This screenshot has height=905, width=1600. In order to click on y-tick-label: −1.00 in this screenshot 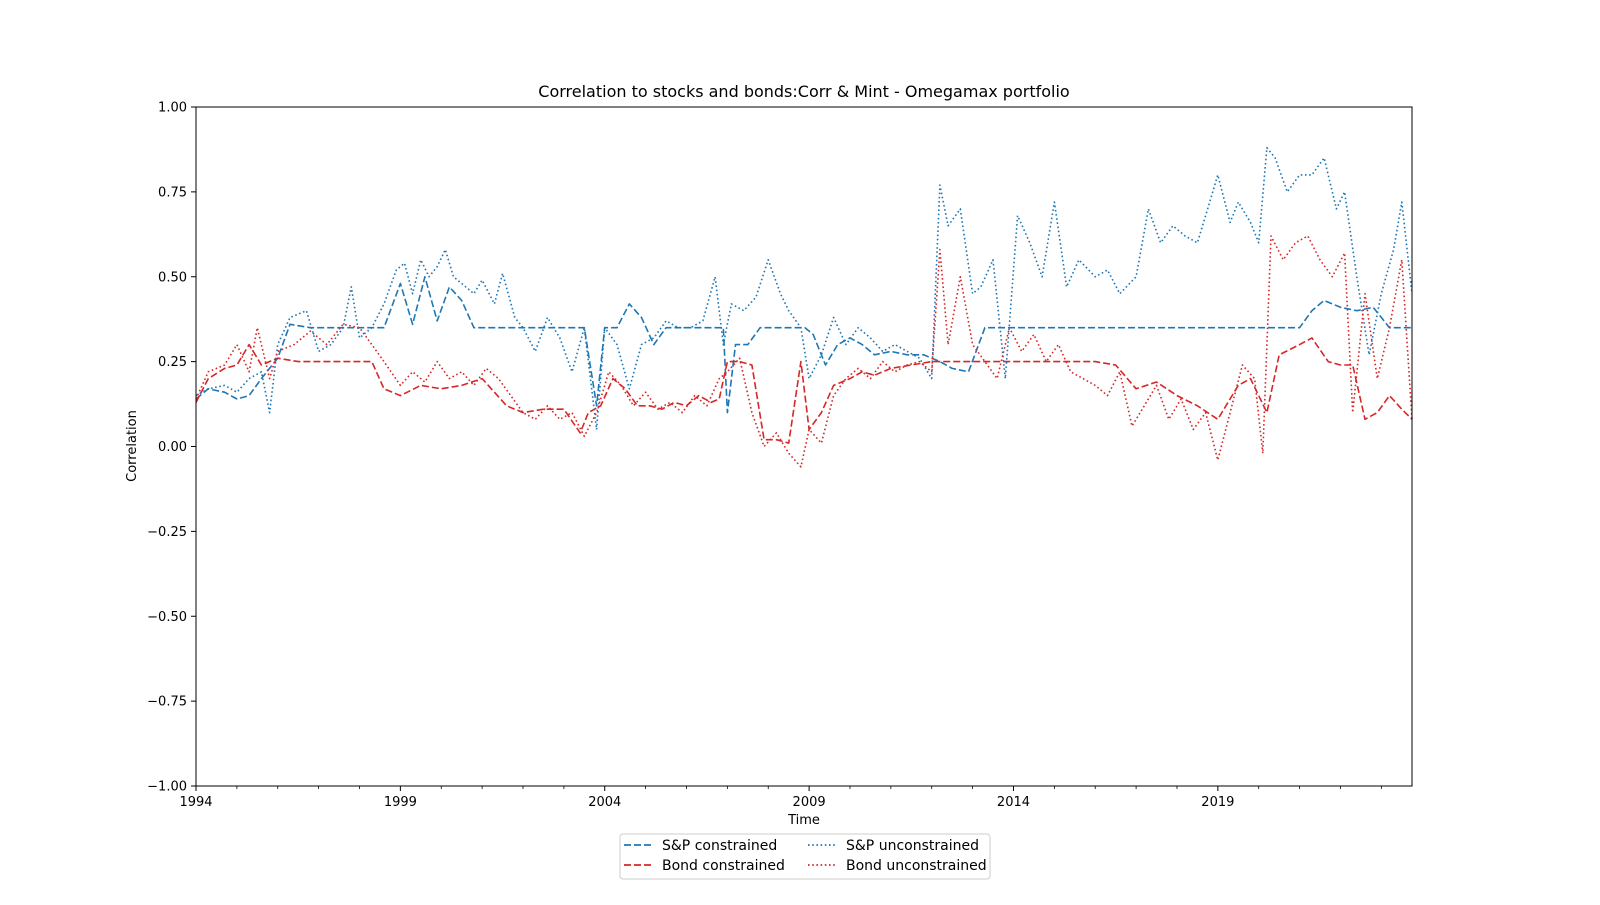, I will do `click(167, 787)`.